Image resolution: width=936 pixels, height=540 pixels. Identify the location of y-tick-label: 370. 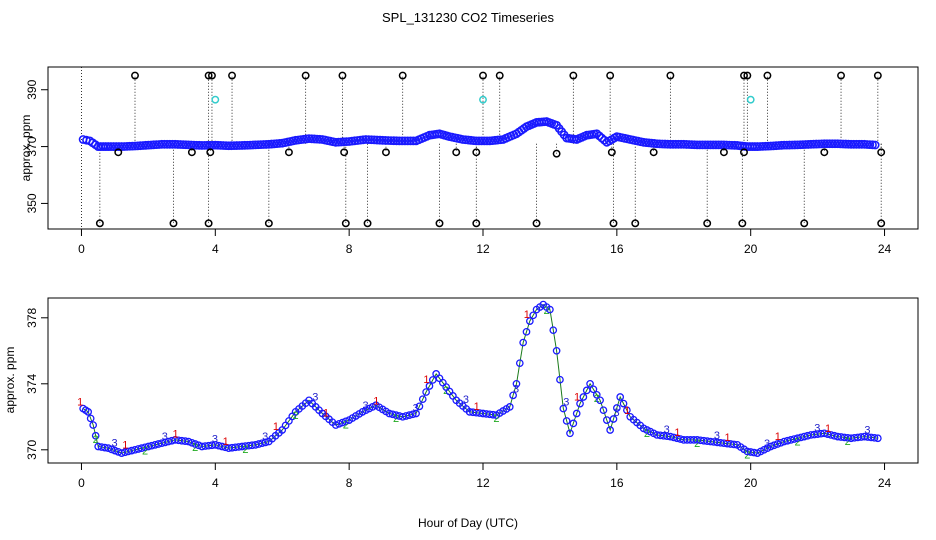
(32, 449).